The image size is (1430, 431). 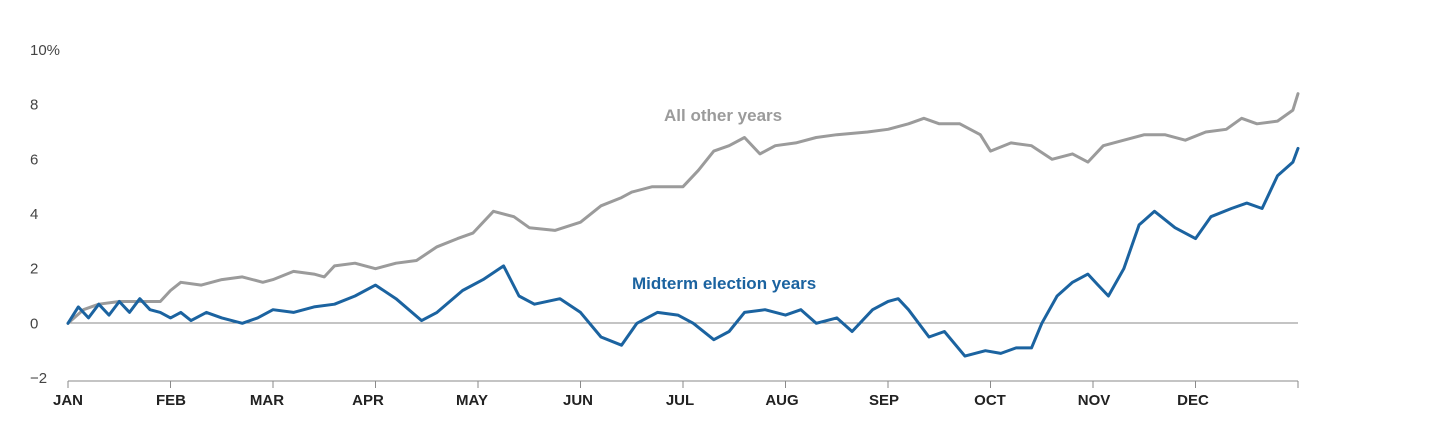 I want to click on x-tick-label-nov: NOV, so click(x=1094, y=400).